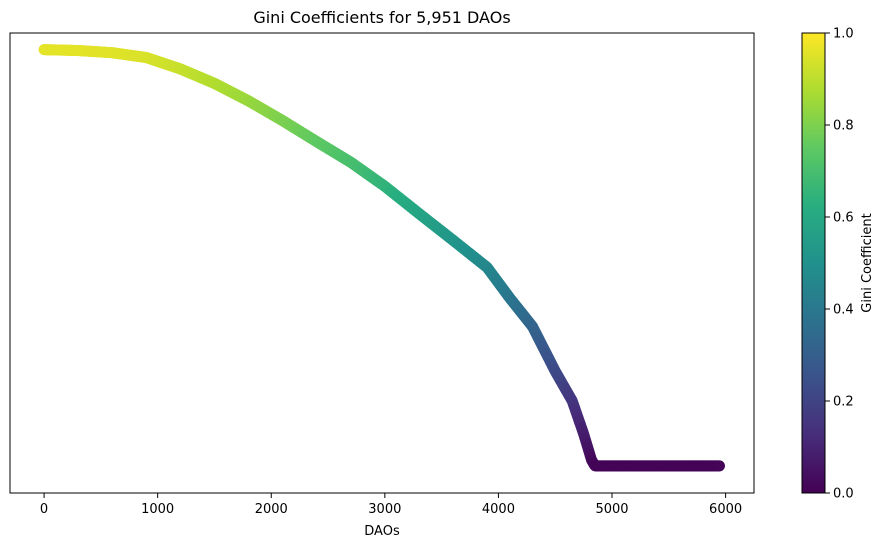 This screenshot has width=884, height=547. What do you see at coordinates (384, 509) in the screenshot?
I see `x-tick-label: 3000` at bounding box center [384, 509].